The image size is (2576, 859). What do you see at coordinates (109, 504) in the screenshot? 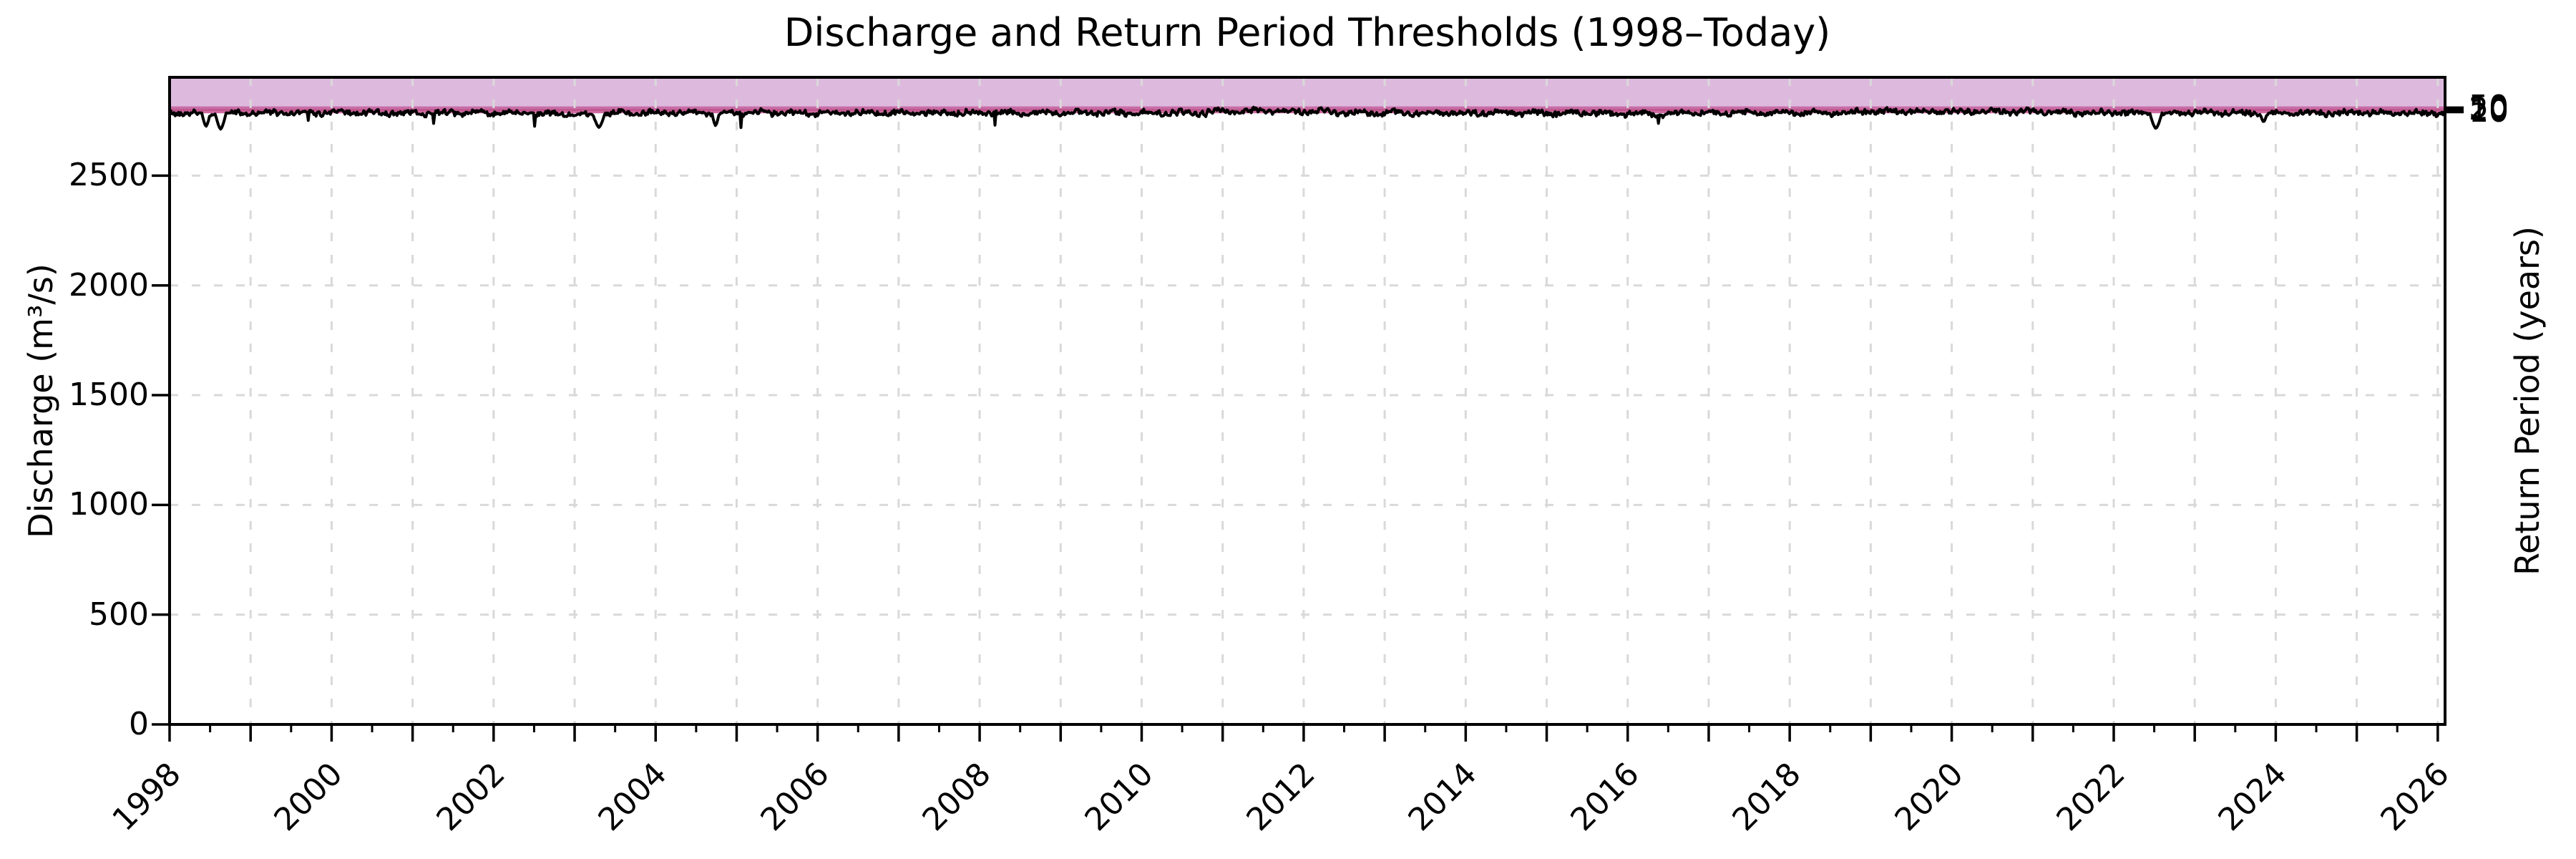
I see `y-tick-label: 1000` at bounding box center [109, 504].